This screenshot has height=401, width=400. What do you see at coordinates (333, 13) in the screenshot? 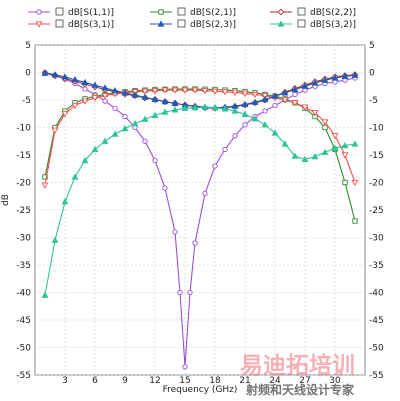
I see `legend-label: dB[S(2,2)]` at bounding box center [333, 13].